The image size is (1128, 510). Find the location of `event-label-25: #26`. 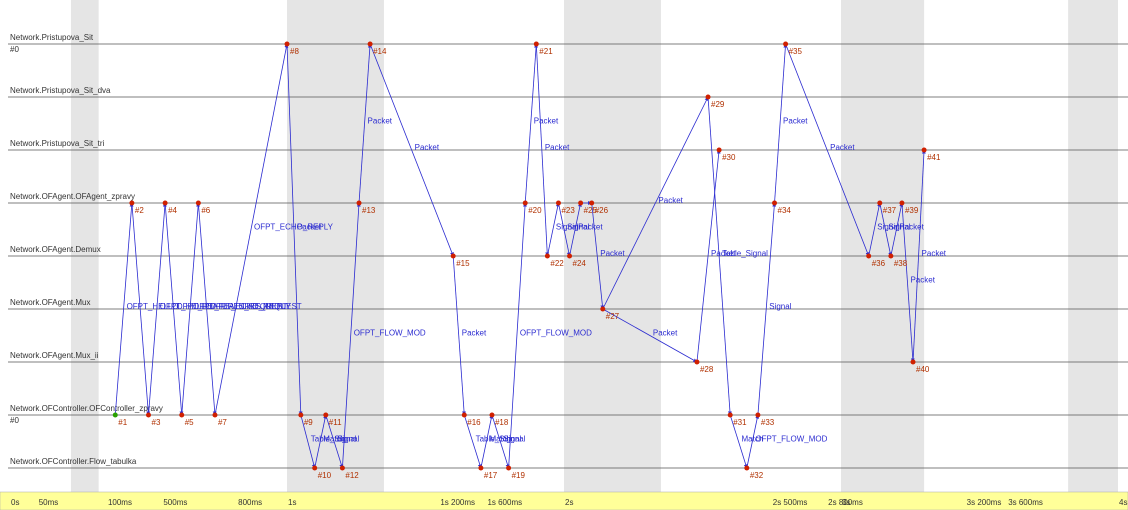

event-label-25: #26 is located at coordinates (602, 210).